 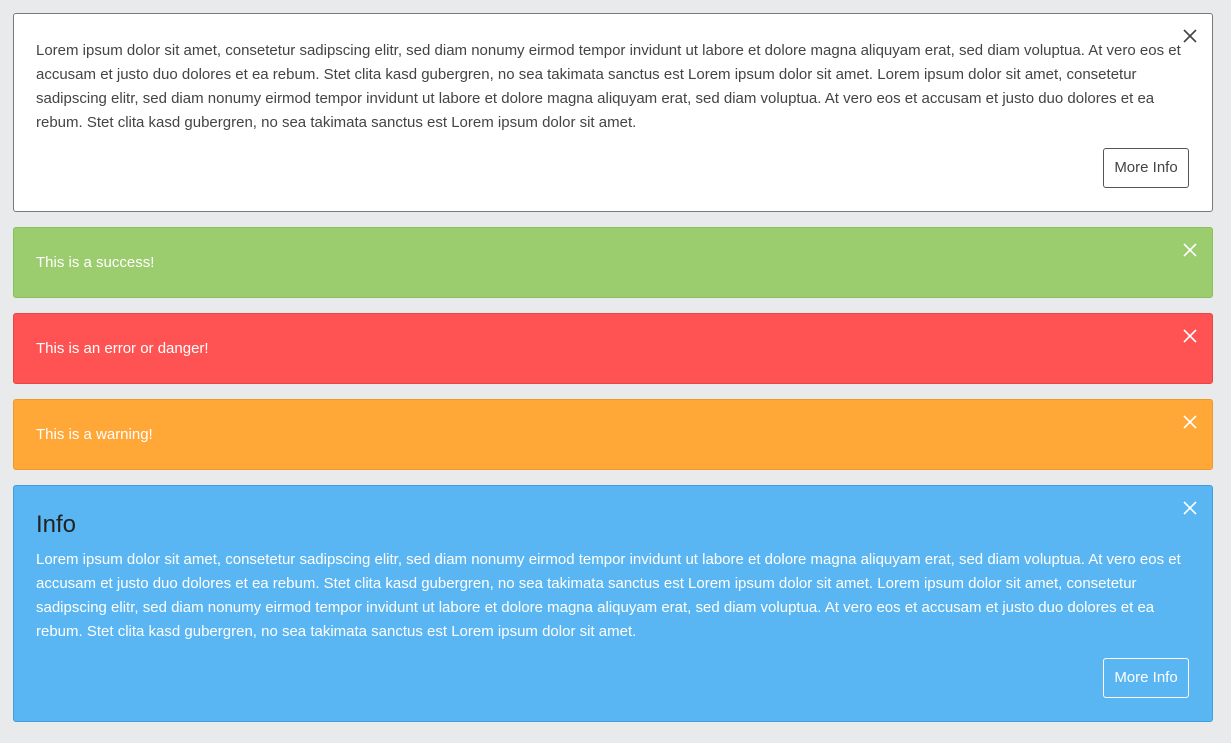 I want to click on default-more-info-button: More Info, so click(x=1146, y=168).